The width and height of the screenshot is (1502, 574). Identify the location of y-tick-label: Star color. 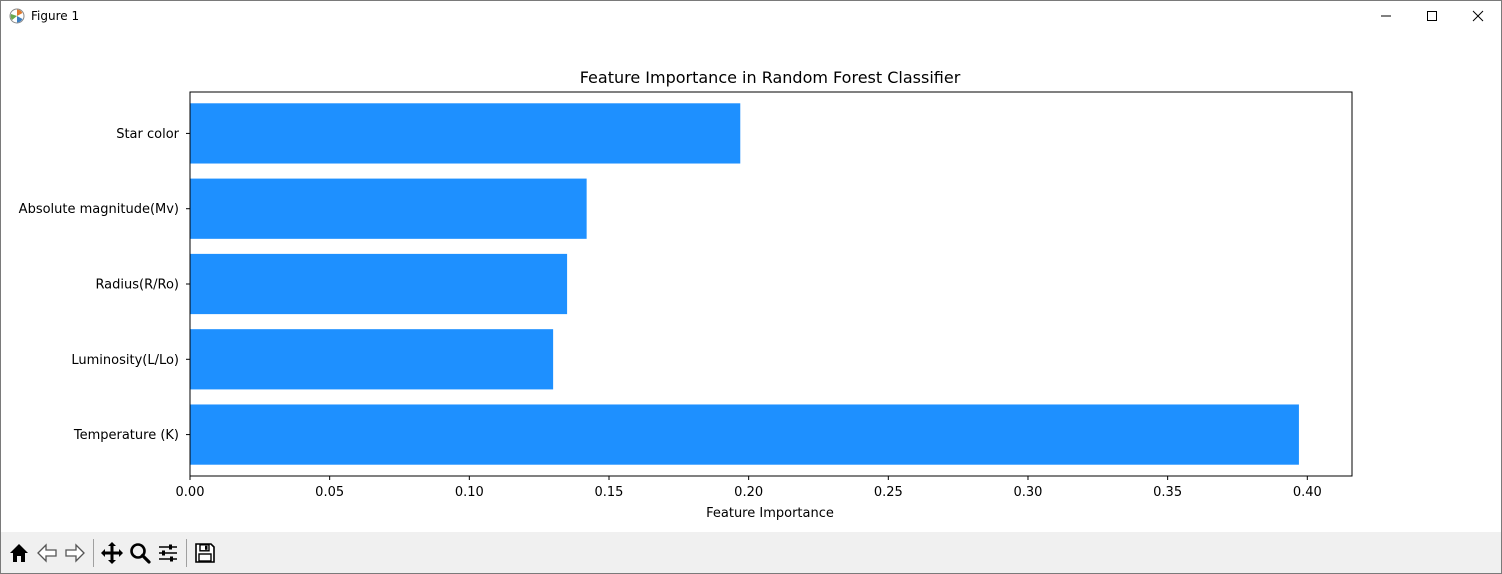
(147, 134).